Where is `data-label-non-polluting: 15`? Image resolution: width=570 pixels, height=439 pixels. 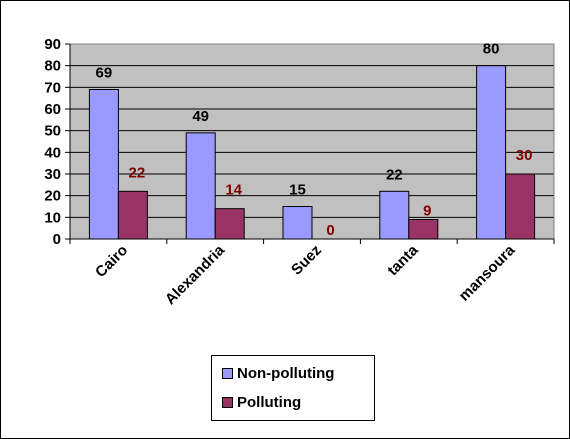 data-label-non-polluting: 15 is located at coordinates (297, 190).